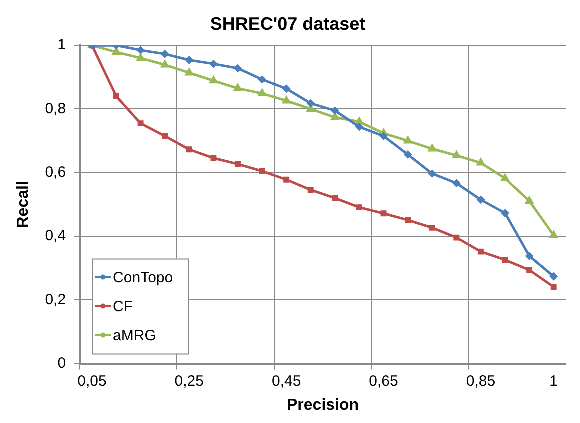  I want to click on x-axis-title: Precision, so click(323, 405).